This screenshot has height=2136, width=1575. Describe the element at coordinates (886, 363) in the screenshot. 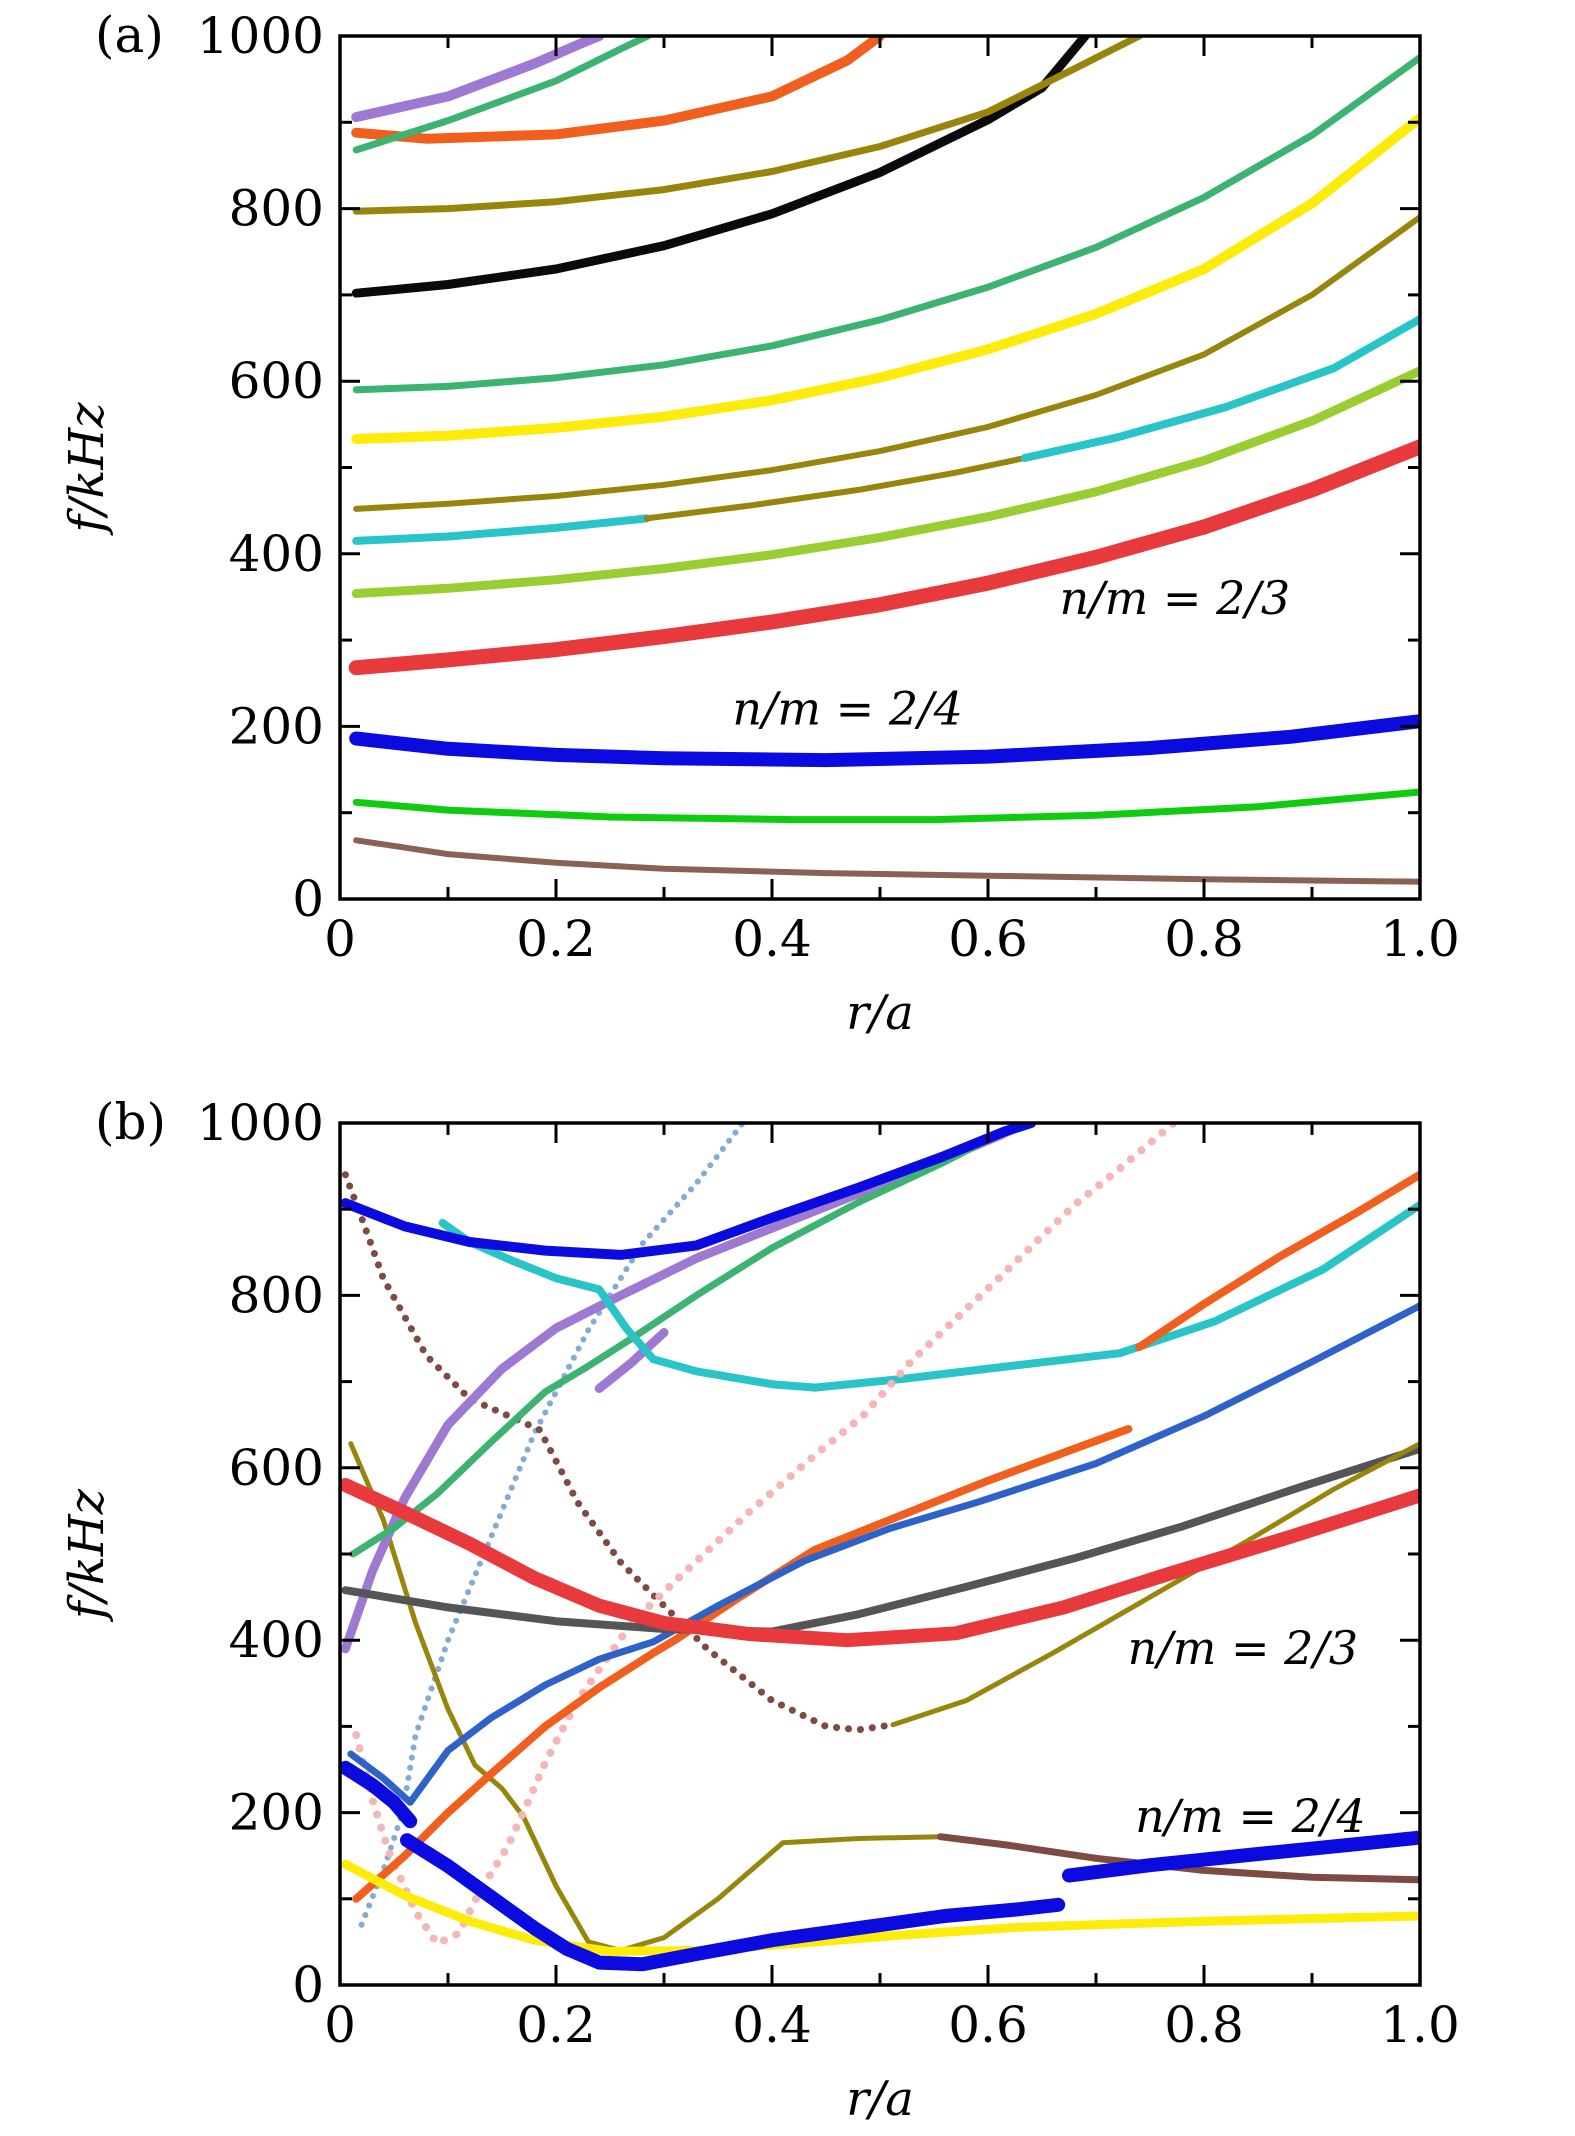

I see `series-a-olive-mid` at that location.